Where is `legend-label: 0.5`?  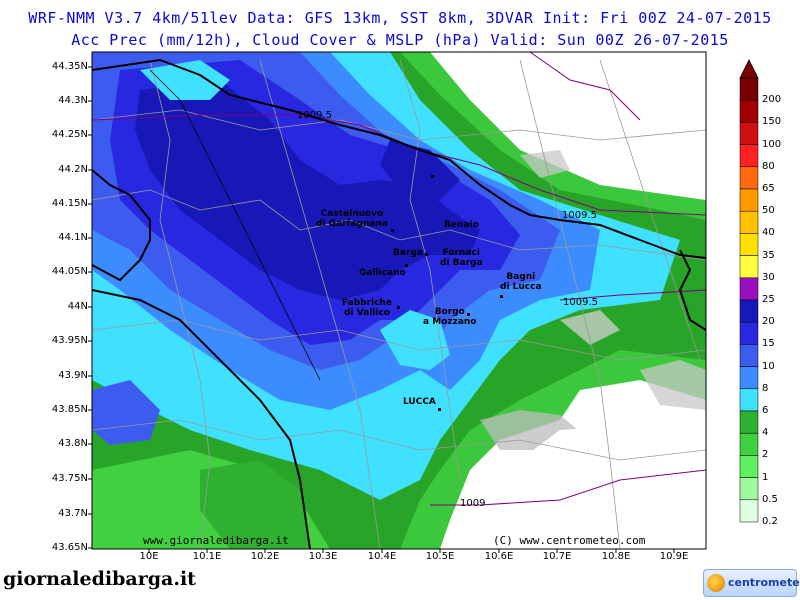 legend-label: 0.5 is located at coordinates (770, 499).